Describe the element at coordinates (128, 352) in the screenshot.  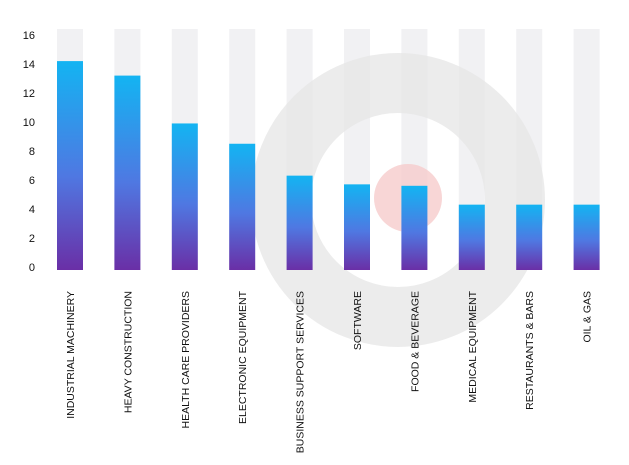
I see `x-category-label: HEAVY CONSTRUCTION` at that location.